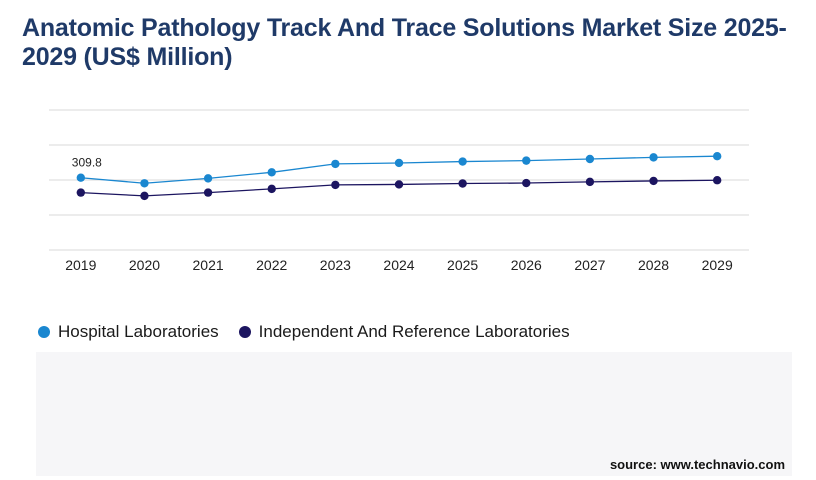 This screenshot has width=816, height=480. What do you see at coordinates (44, 332) in the screenshot?
I see `legend-marker-hospital` at bounding box center [44, 332].